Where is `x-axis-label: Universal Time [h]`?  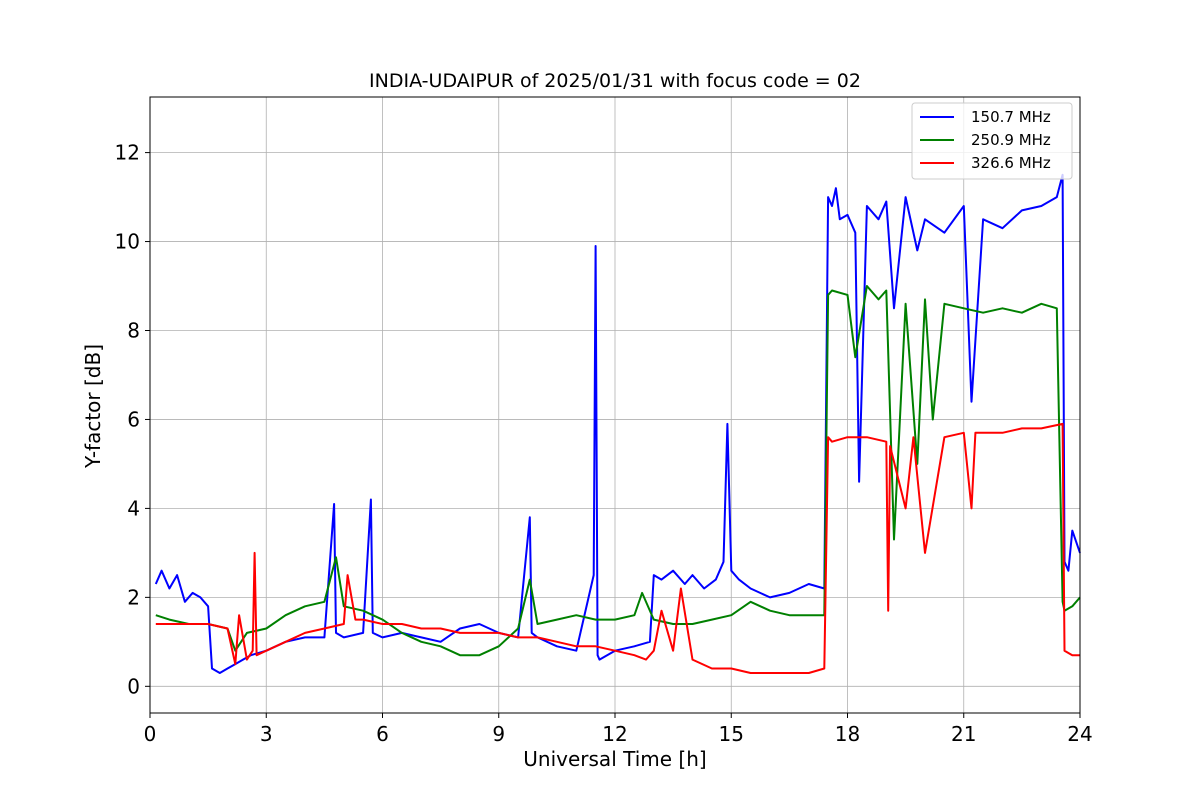
x-axis-label: Universal Time [h] is located at coordinates (614, 759).